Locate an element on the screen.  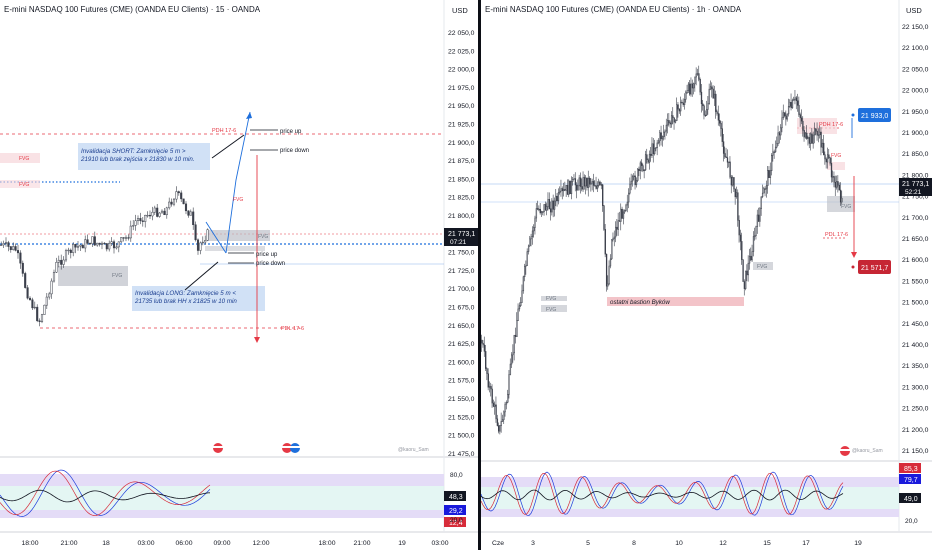
time-axis-tick: 12 is located at coordinates (723, 543).